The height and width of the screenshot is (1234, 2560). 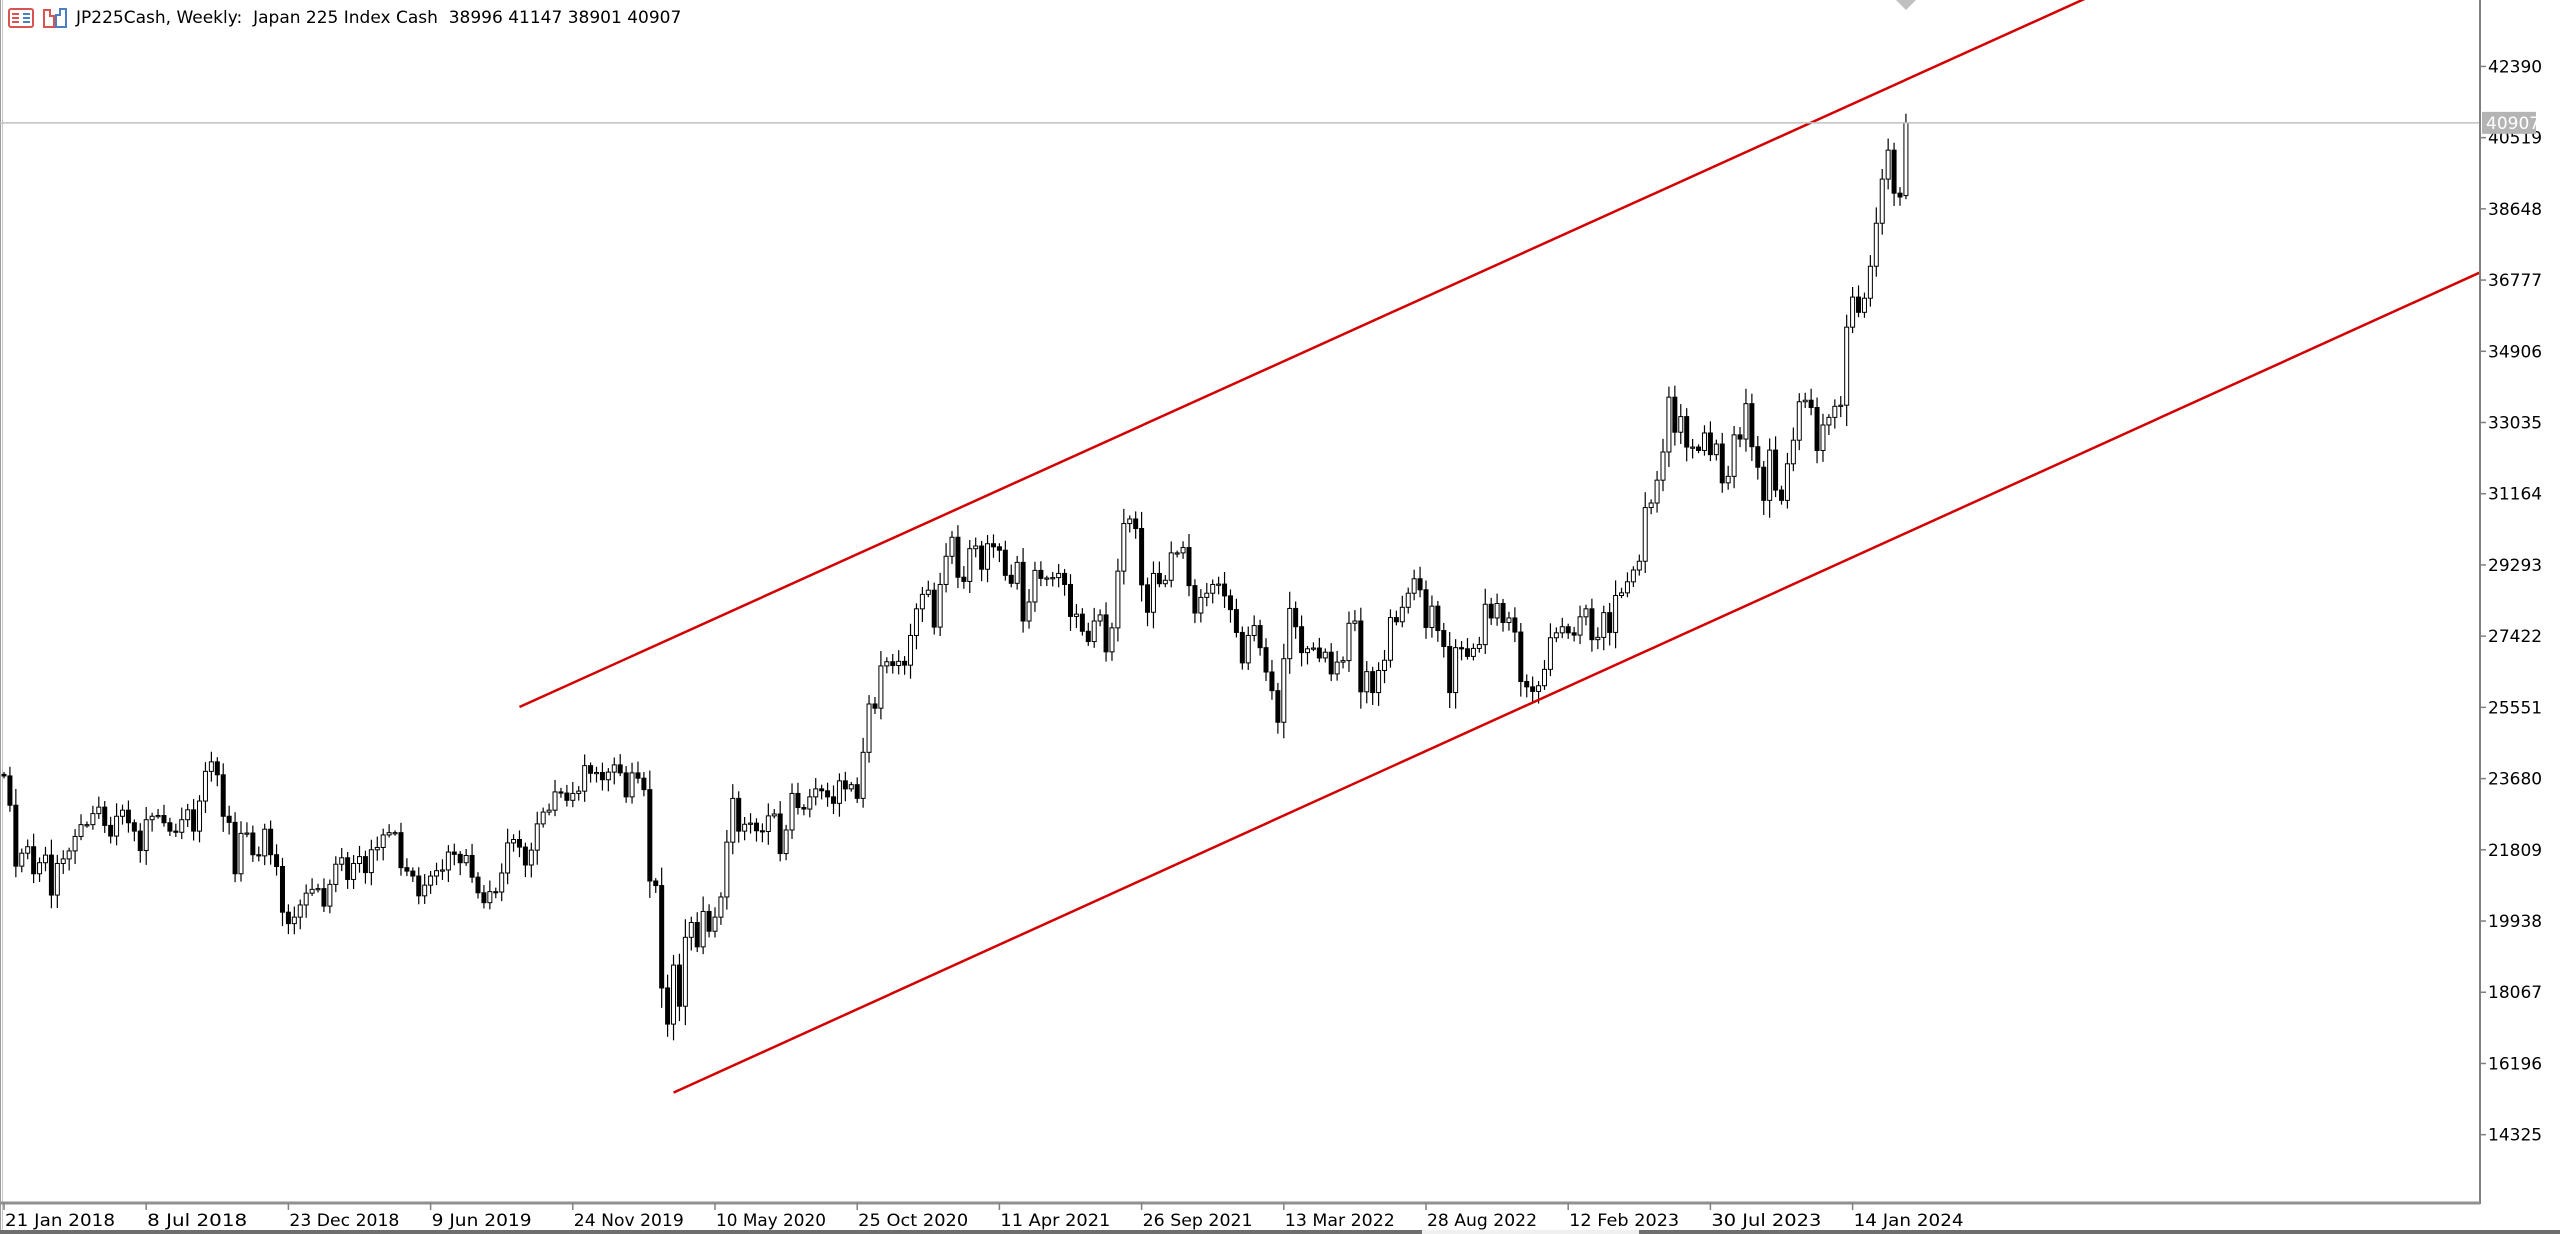 I want to click on time-tick-label: 11 Apr 2021, so click(x=1055, y=1221).